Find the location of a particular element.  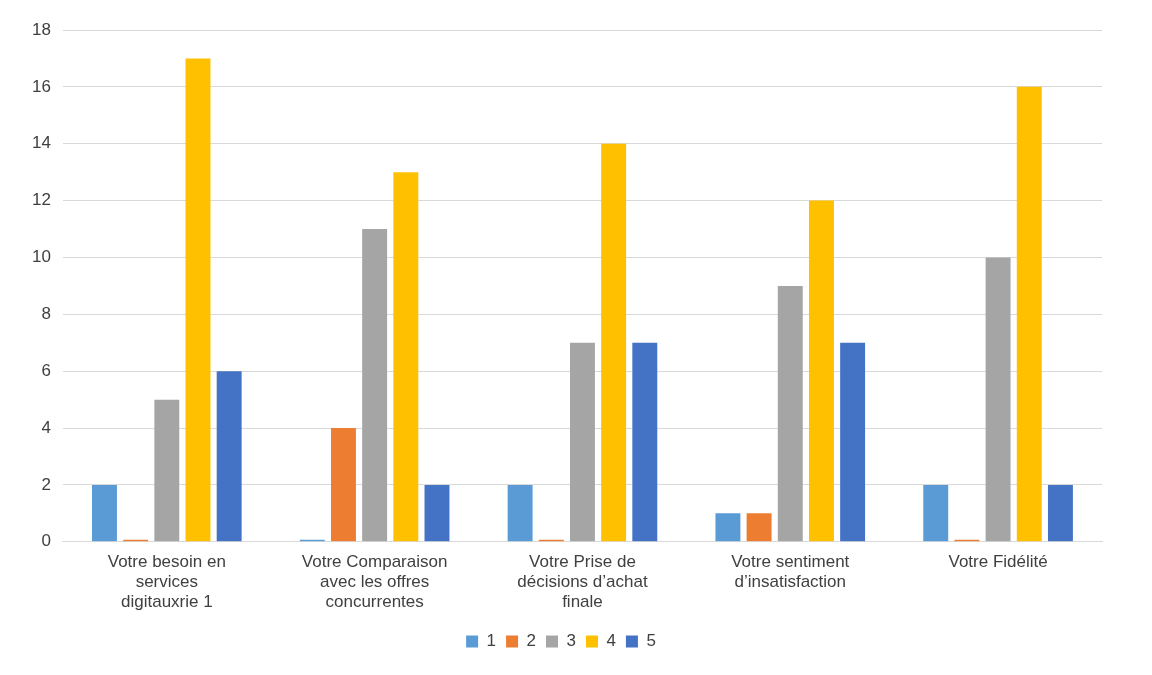

y-tick-label: 8 is located at coordinates (46, 314).